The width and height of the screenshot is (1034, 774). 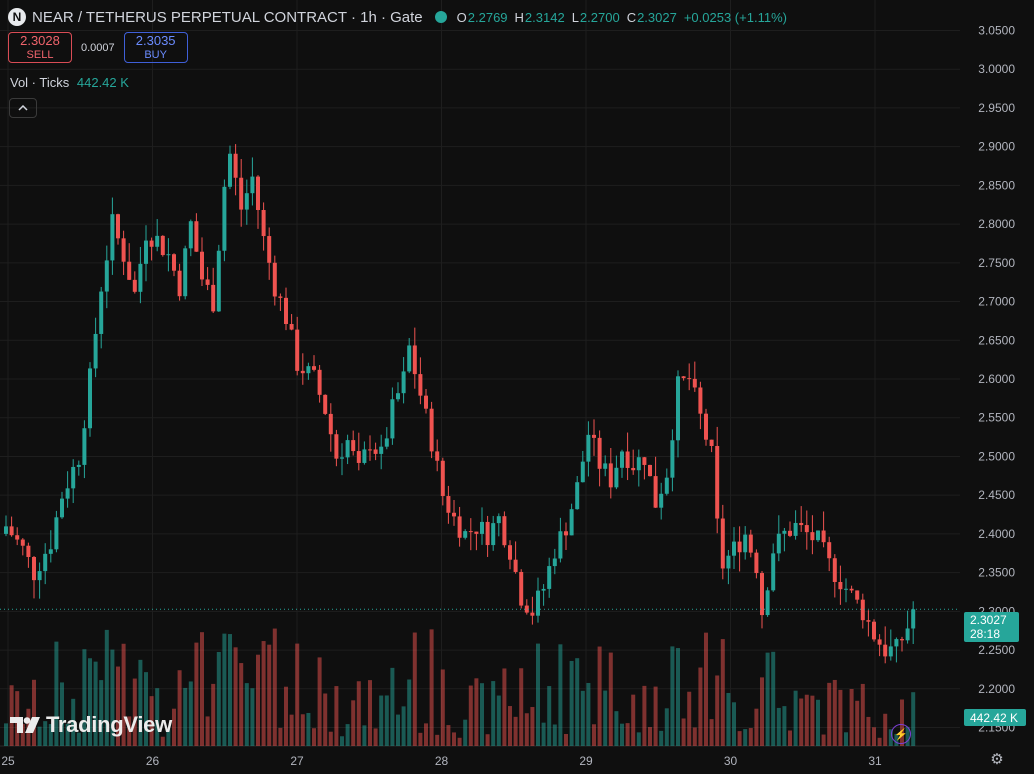 I want to click on sell-button: 2.3028 SELL, so click(x=40, y=47).